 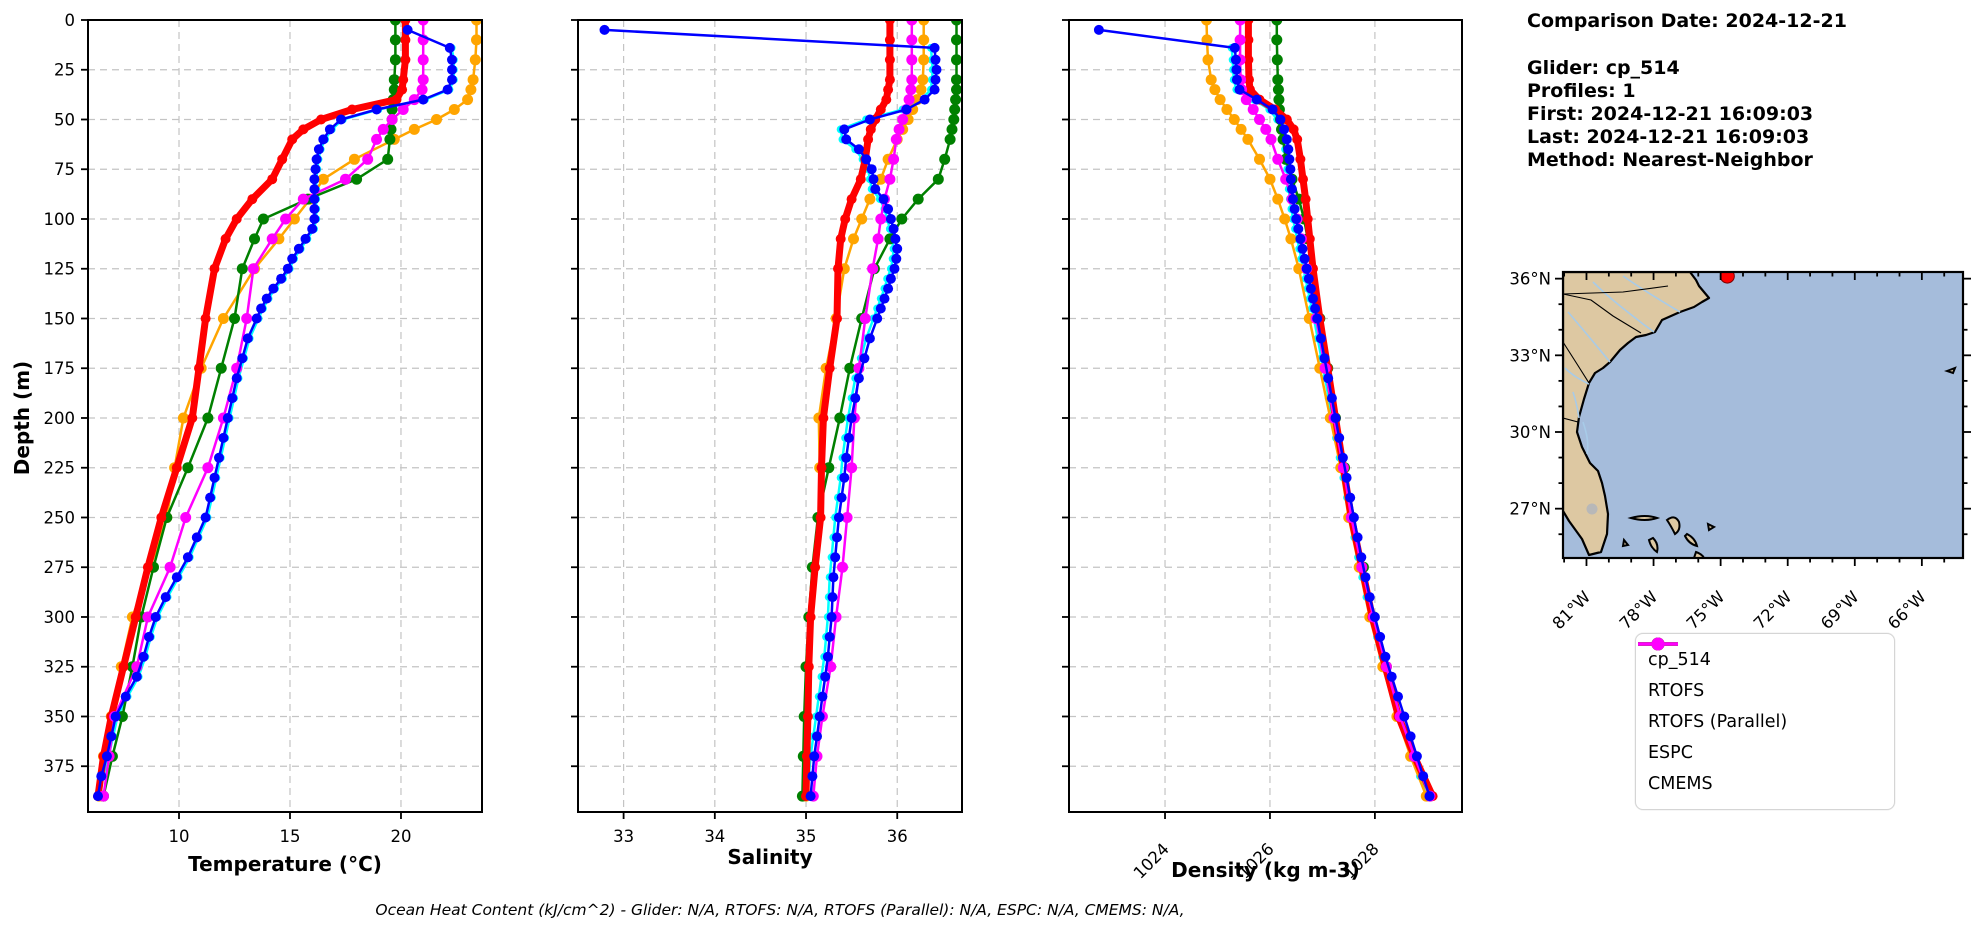 I want to click on svg-text: 25, so click(x=64, y=70).